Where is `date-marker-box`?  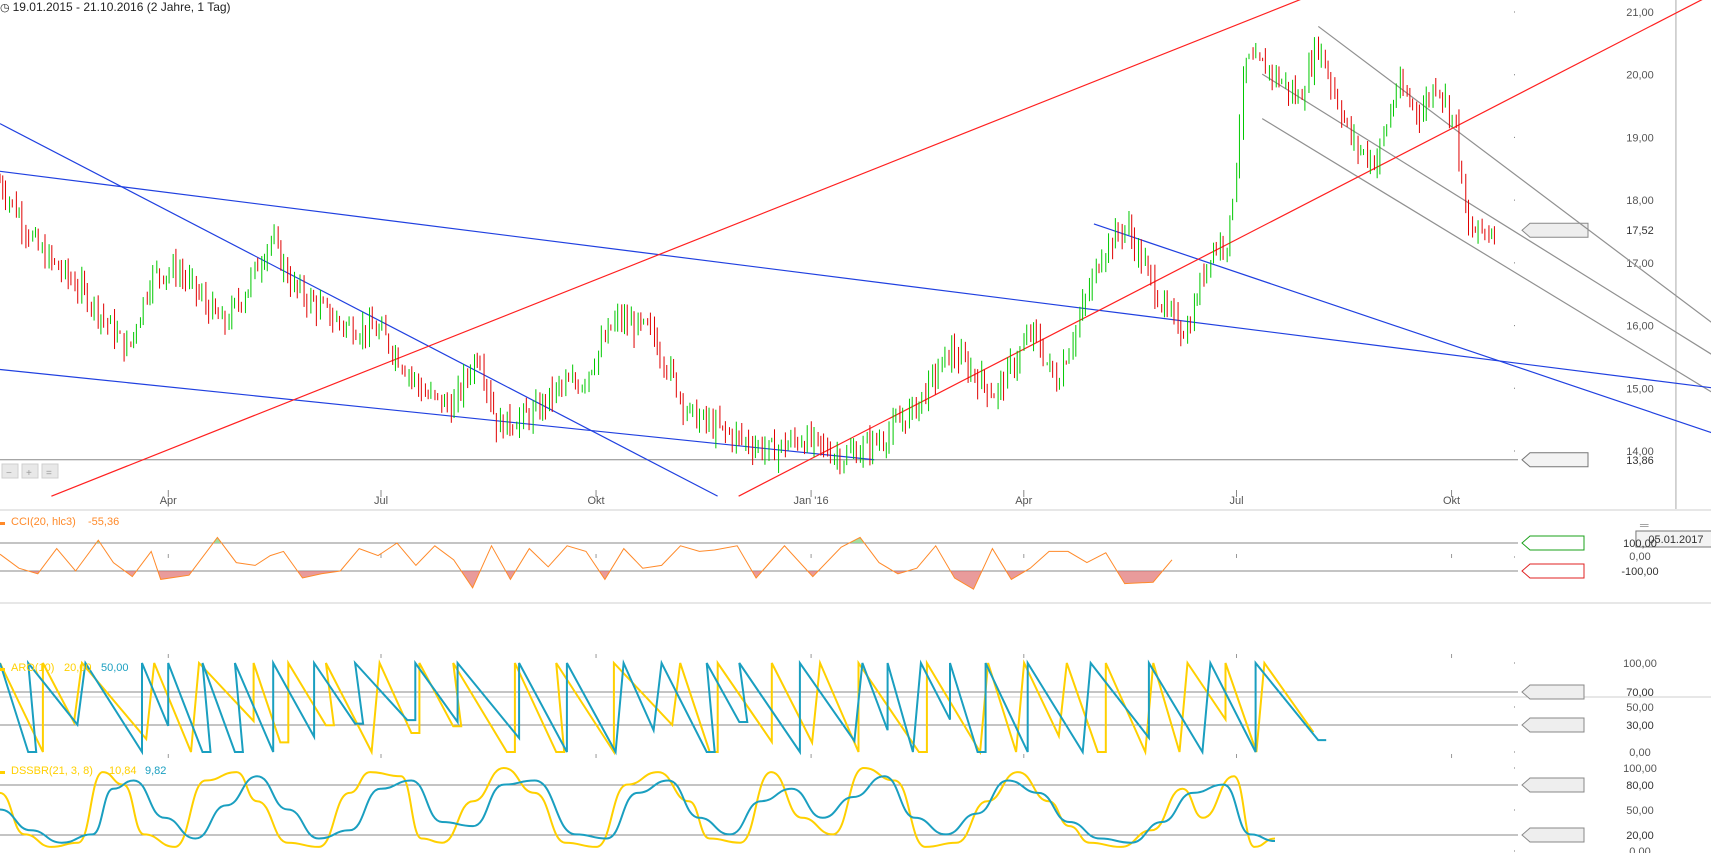 date-marker-box is located at coordinates (1673, 539).